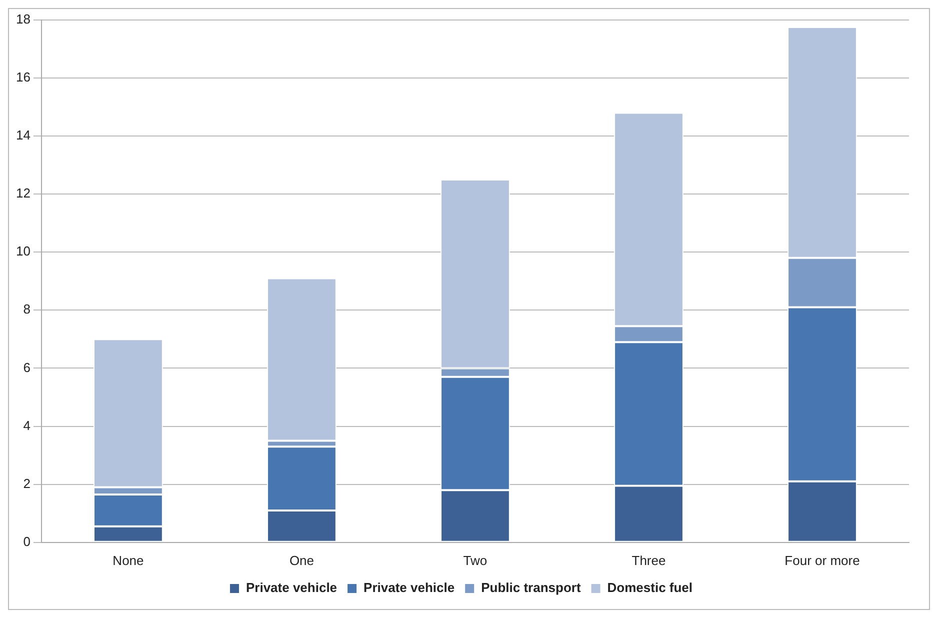 This screenshot has width=942, height=624. I want to click on y-tick-label: 18, so click(23, 18).